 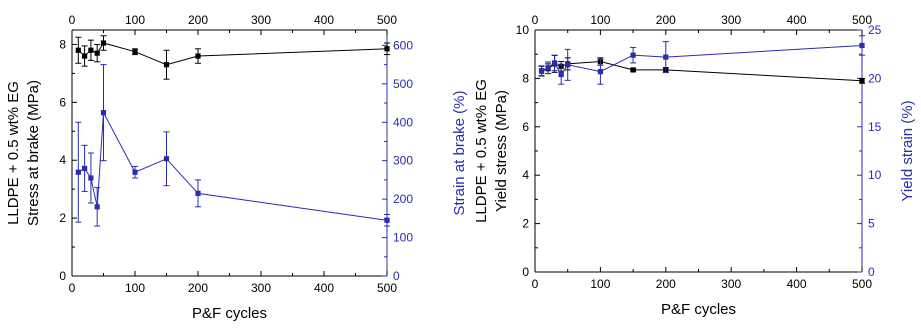 I want to click on right-chart-x-top-tick-label: 200, so click(x=666, y=20).